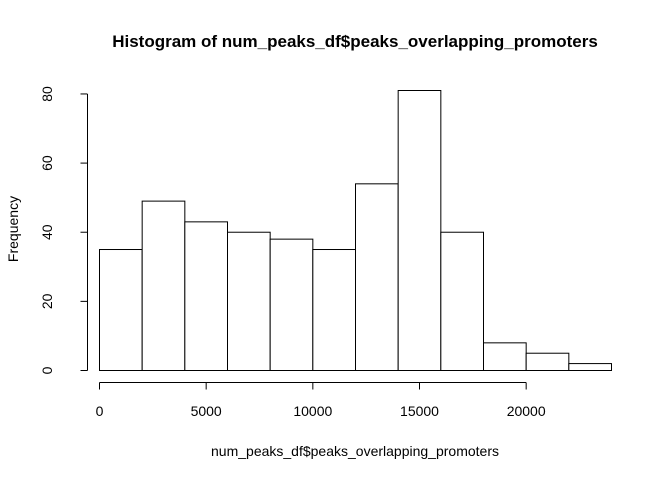  What do you see at coordinates (47, 301) in the screenshot?
I see `y-tick-label: 20` at bounding box center [47, 301].